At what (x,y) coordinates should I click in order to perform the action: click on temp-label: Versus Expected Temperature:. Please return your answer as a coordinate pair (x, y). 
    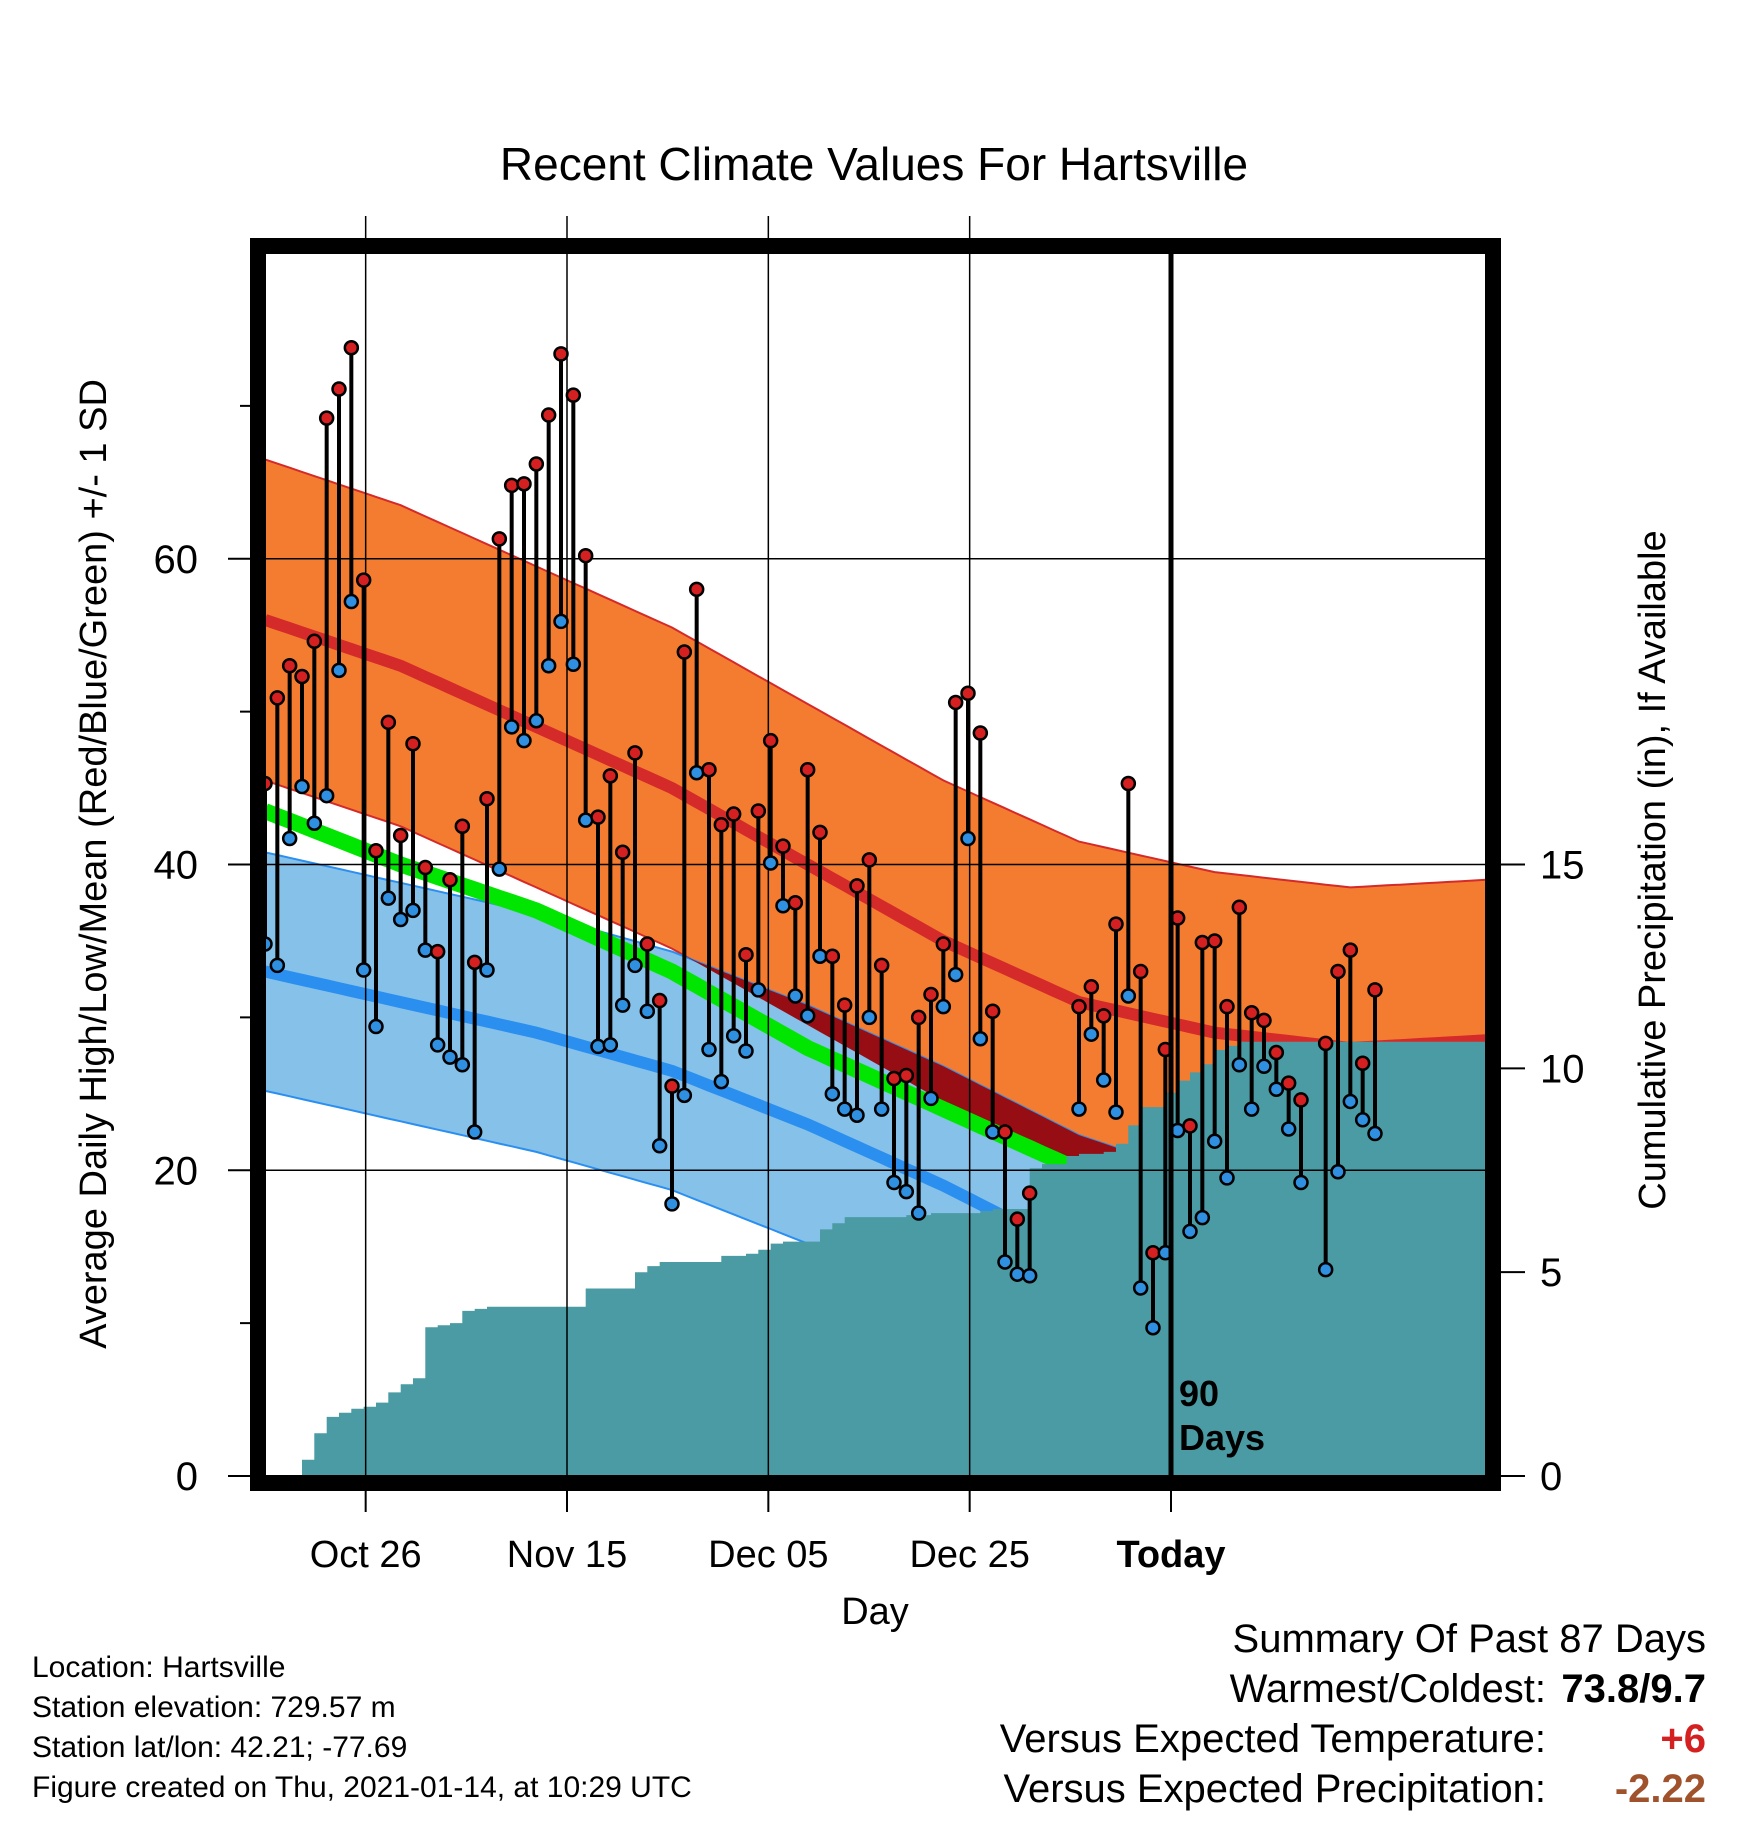
    Looking at the image, I should click on (1272, 1739).